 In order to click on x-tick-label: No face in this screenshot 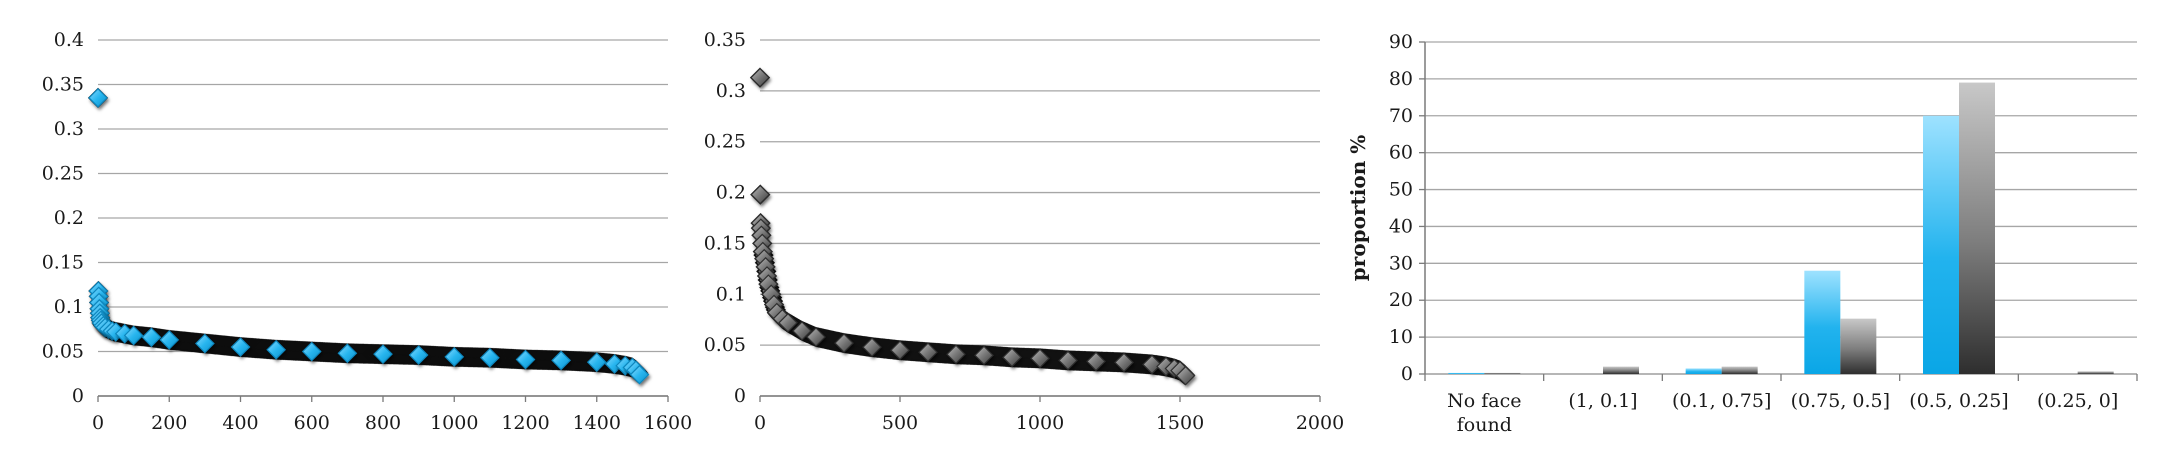, I will do `click(1484, 401)`.